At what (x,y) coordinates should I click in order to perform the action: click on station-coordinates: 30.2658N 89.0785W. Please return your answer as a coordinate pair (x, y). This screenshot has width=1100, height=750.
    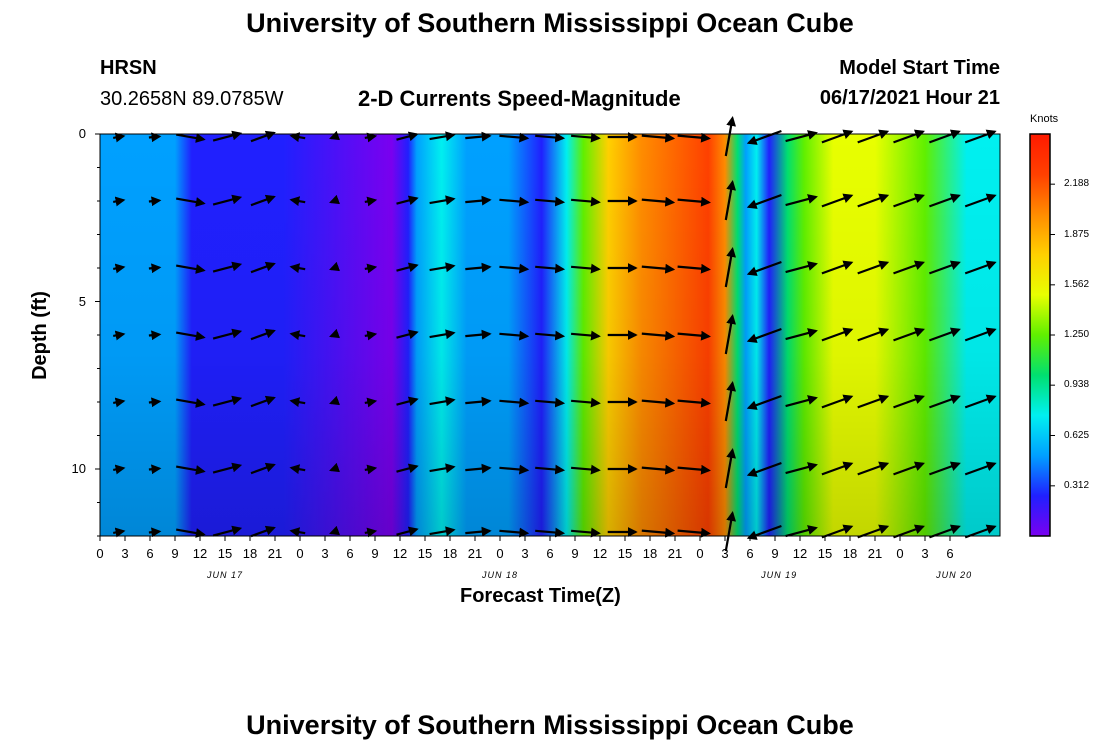
    Looking at the image, I should click on (192, 99).